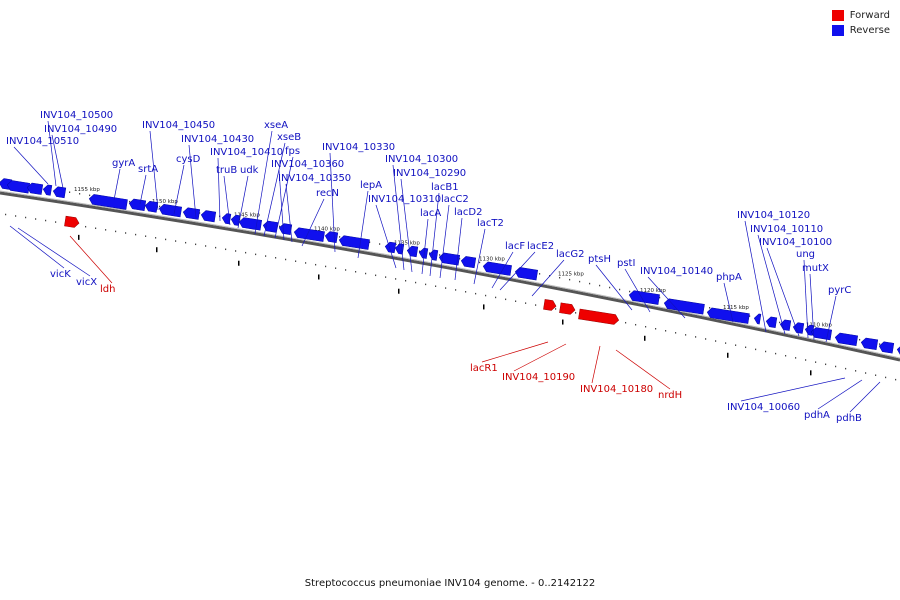 This screenshot has width=900, height=600. What do you see at coordinates (289, 137) in the screenshot?
I see `gene-label: xseB` at bounding box center [289, 137].